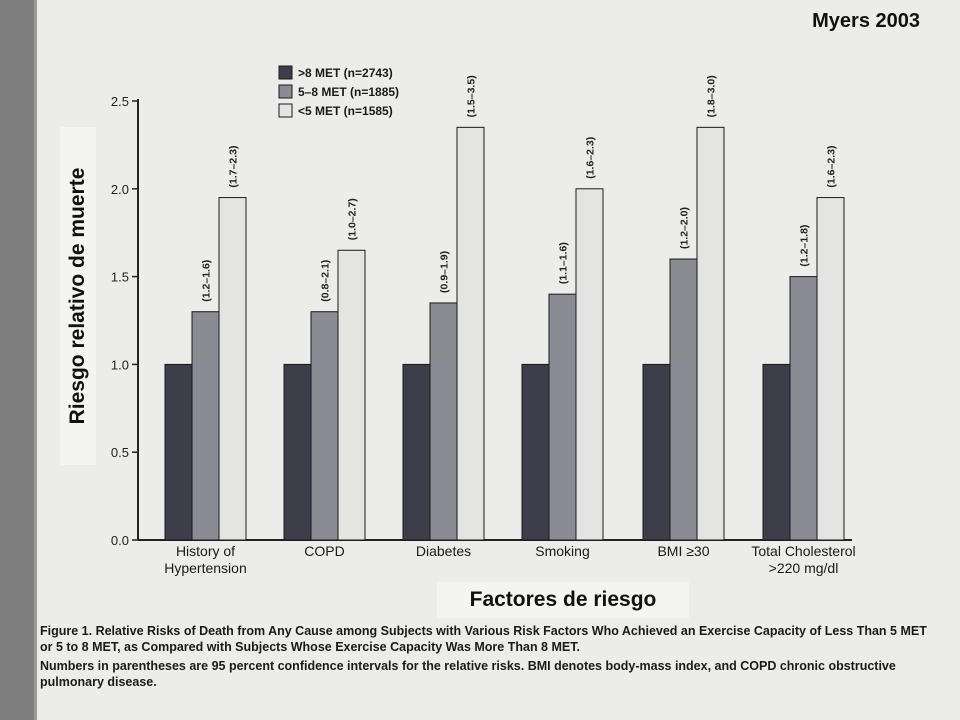  I want to click on y-tick-label: 2.5, so click(120, 101).